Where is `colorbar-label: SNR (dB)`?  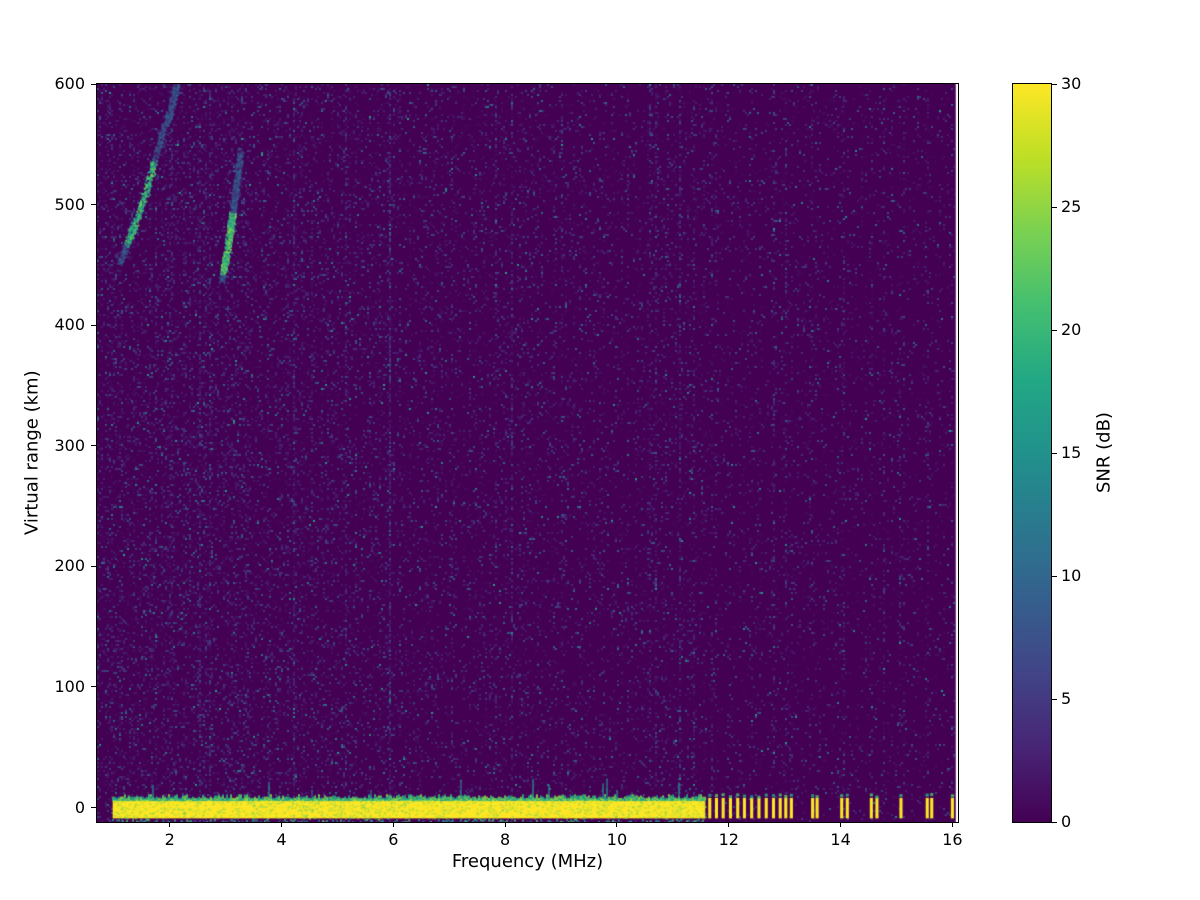 colorbar-label: SNR (dB) is located at coordinates (1104, 453).